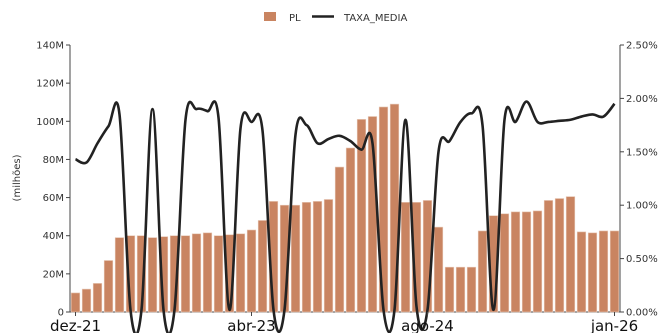  Describe the element at coordinates (642, 259) in the screenshot. I see `right-tick-label: 0.50%` at that location.